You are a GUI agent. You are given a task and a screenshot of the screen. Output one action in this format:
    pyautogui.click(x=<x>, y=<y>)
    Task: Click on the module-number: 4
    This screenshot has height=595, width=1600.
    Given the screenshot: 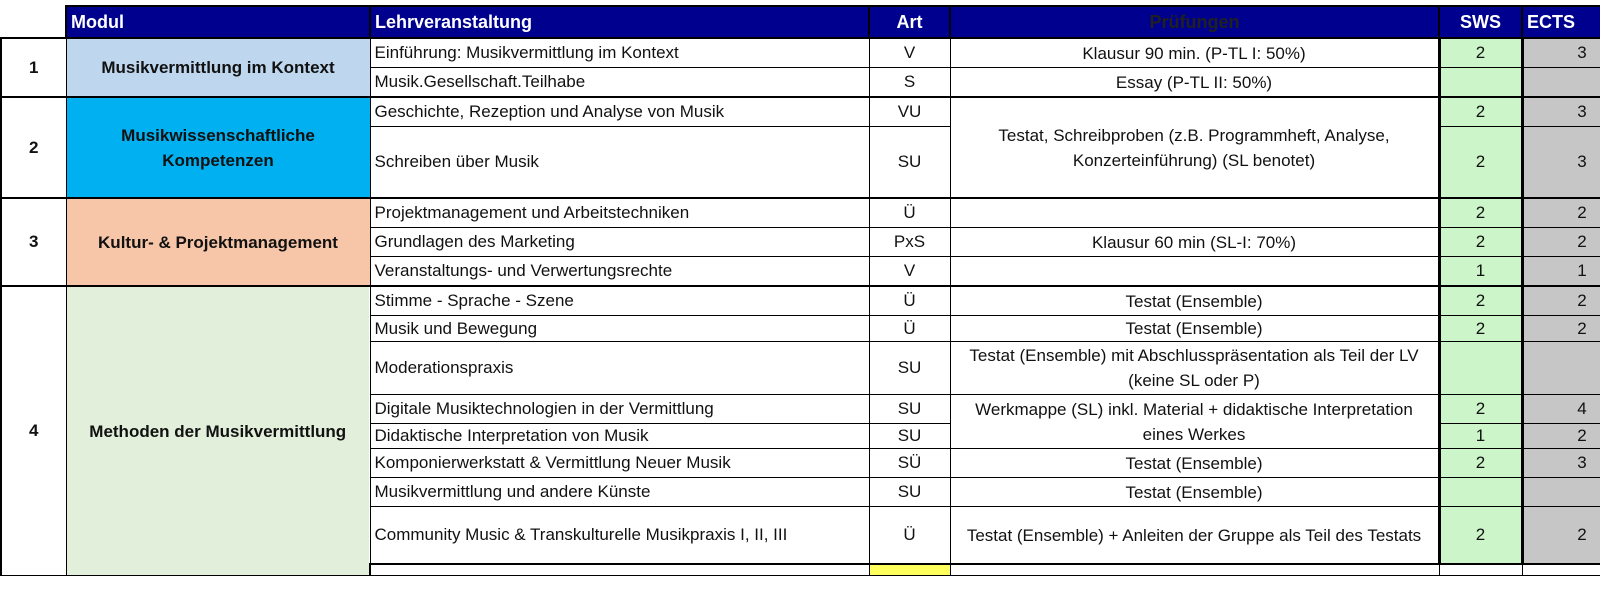 What is the action you would take?
    pyautogui.click(x=33, y=430)
    